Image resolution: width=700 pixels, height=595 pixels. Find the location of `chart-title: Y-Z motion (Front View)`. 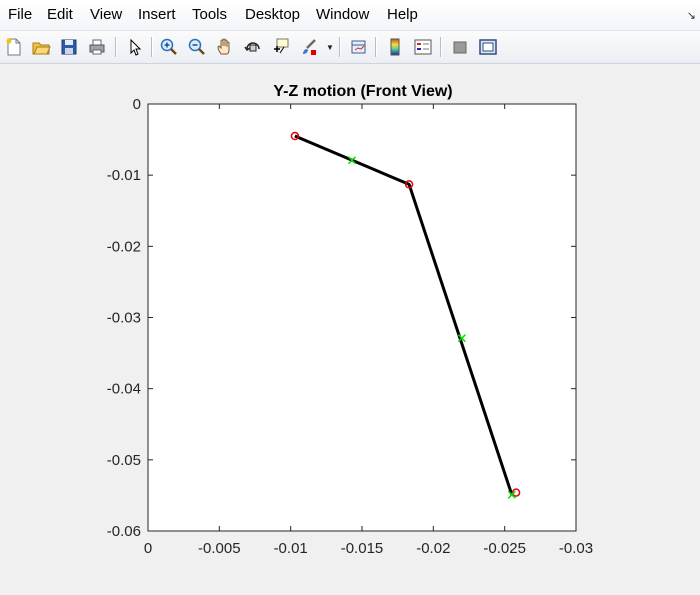

chart-title: Y-Z motion (Front View) is located at coordinates (362, 91).